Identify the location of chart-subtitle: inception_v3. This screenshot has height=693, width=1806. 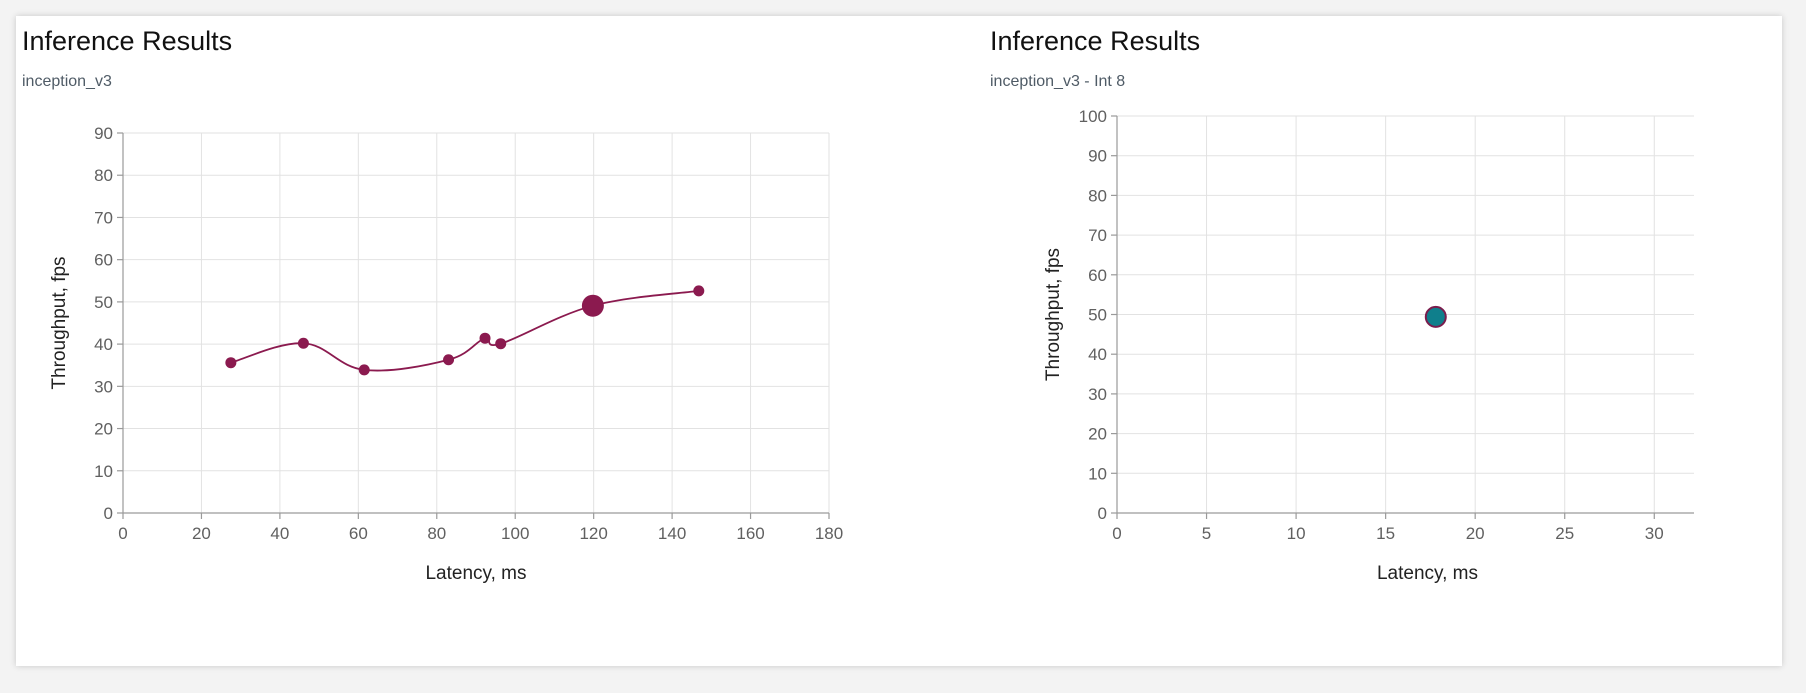
(67, 81).